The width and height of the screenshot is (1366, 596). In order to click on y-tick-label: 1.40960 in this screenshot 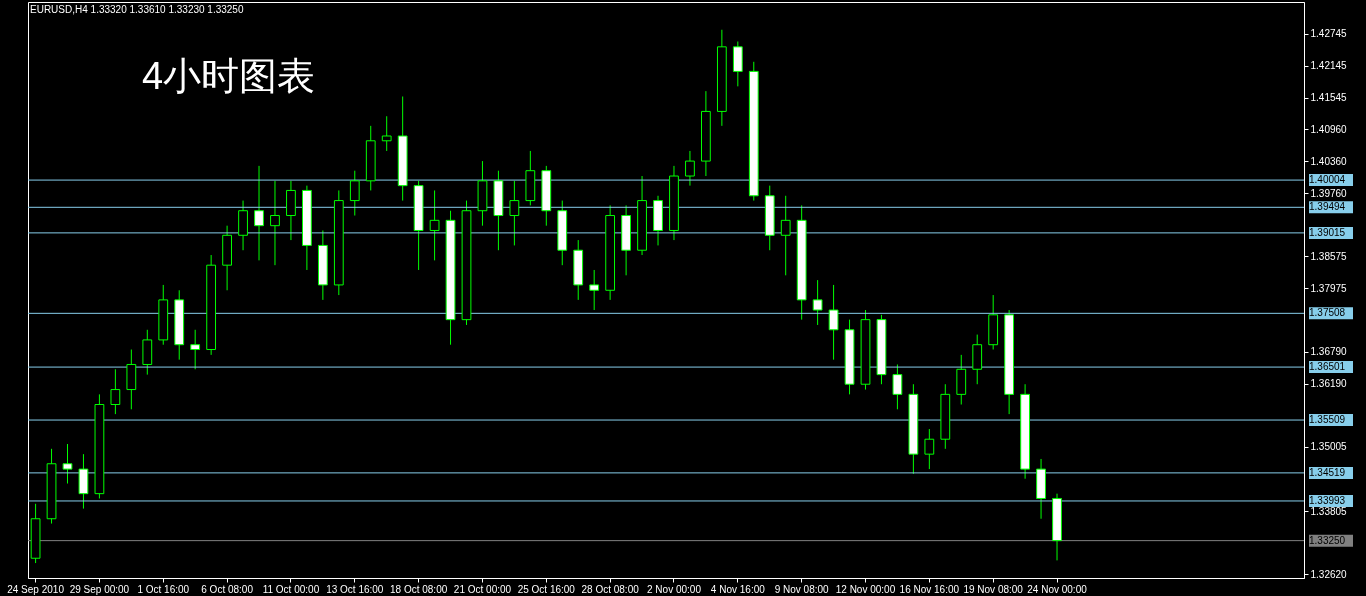, I will do `click(1329, 129)`.